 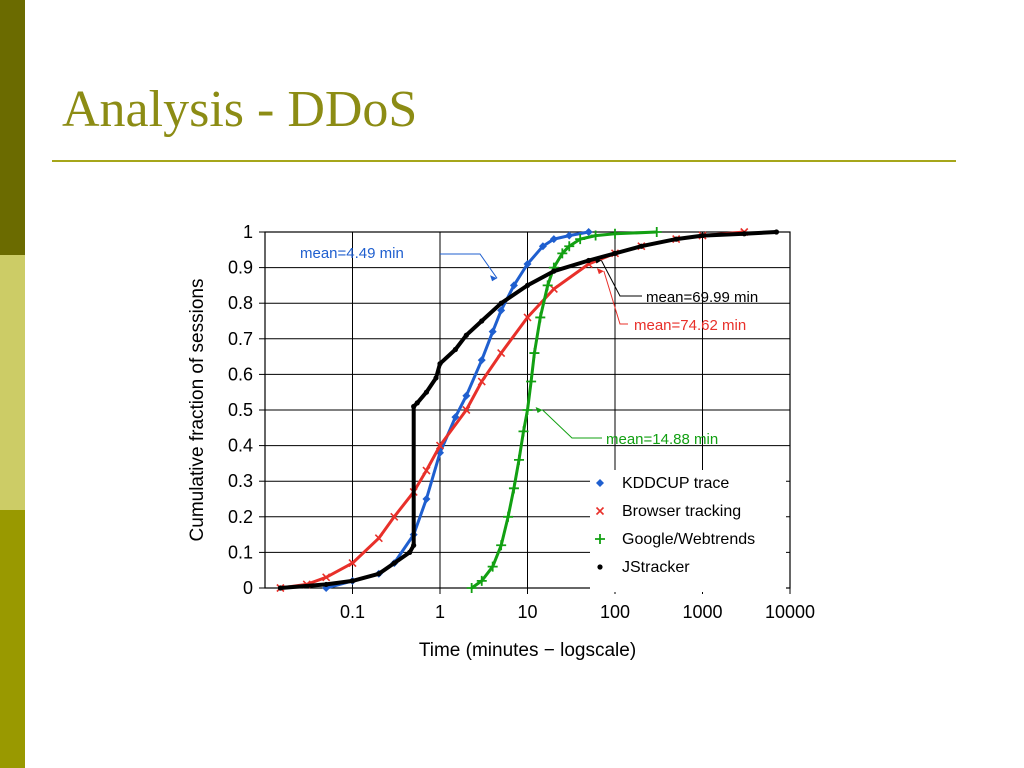 What do you see at coordinates (352, 612) in the screenshot?
I see `x-tick-label: 0.1` at bounding box center [352, 612].